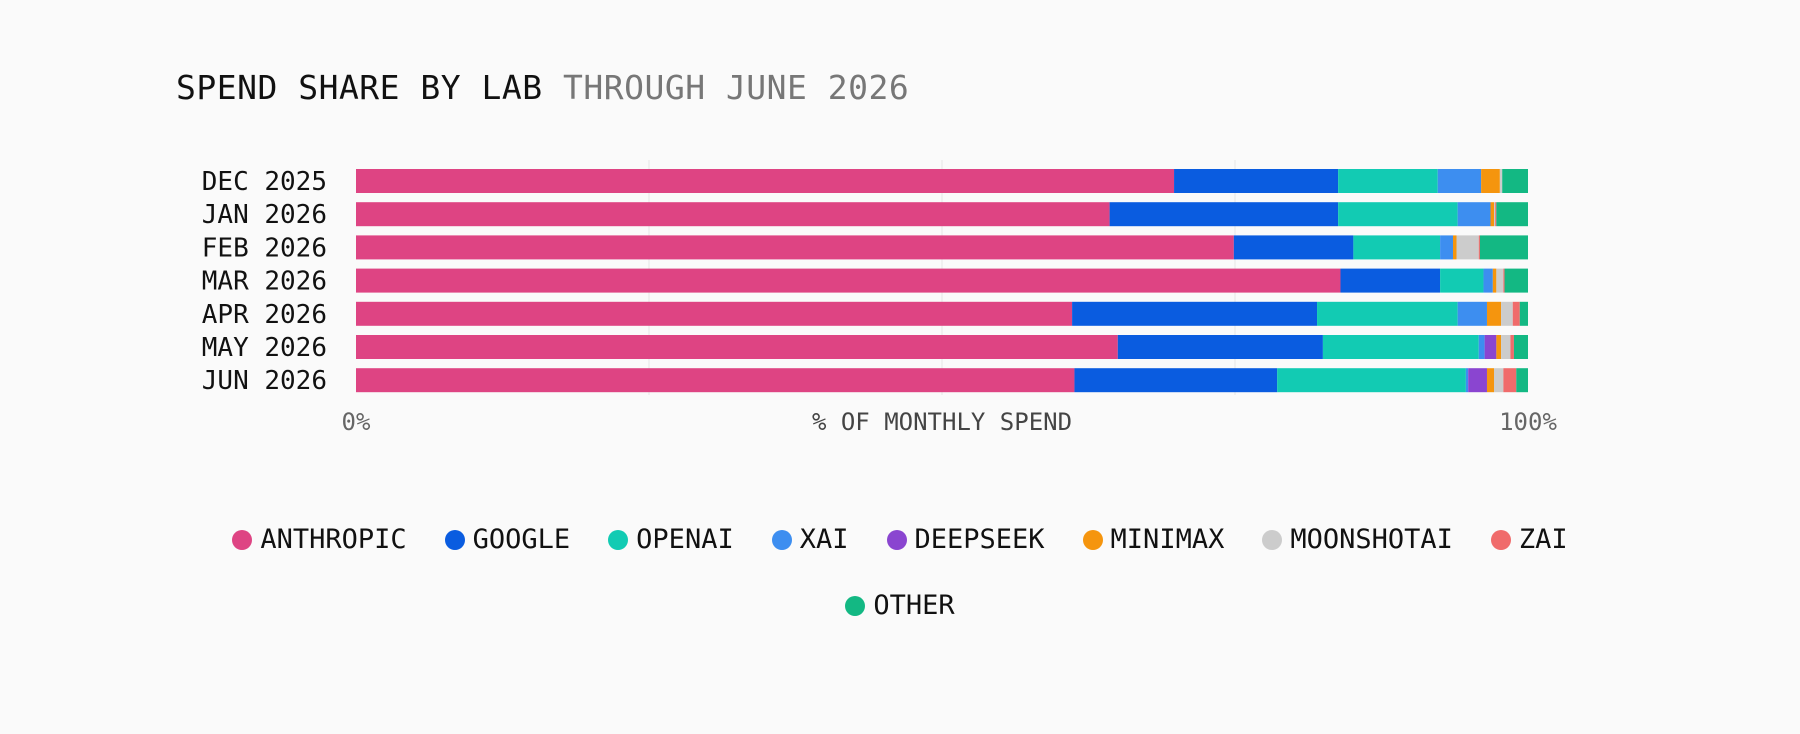  Describe the element at coordinates (264, 348) in the screenshot. I see `y-tick-label: MAY 2026` at that location.